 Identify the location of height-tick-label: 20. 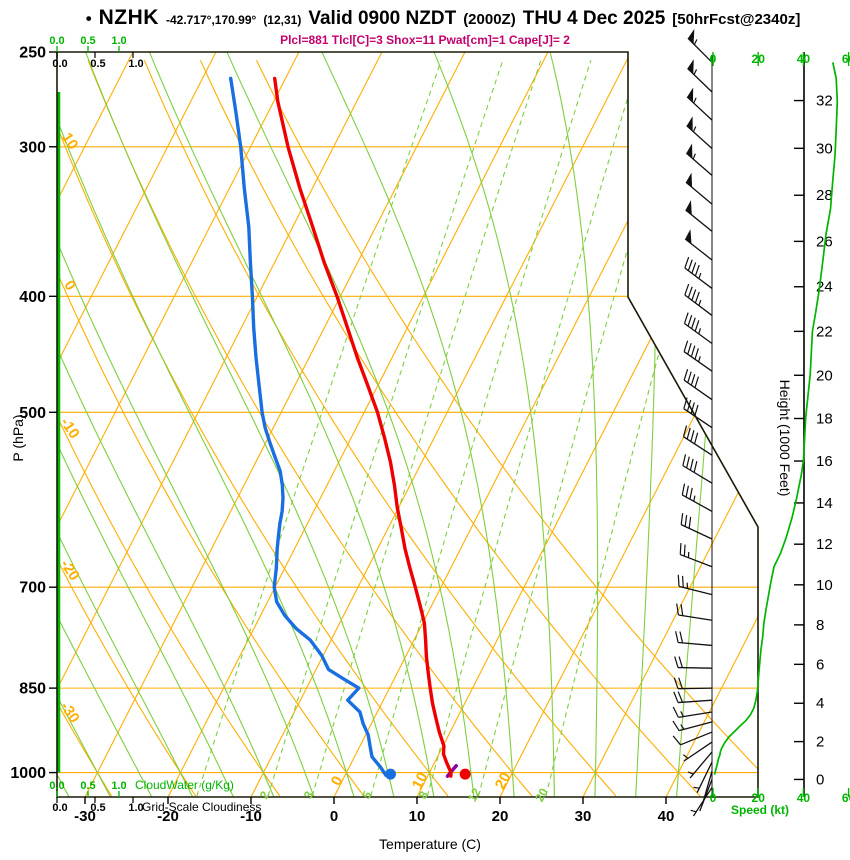
(824, 375).